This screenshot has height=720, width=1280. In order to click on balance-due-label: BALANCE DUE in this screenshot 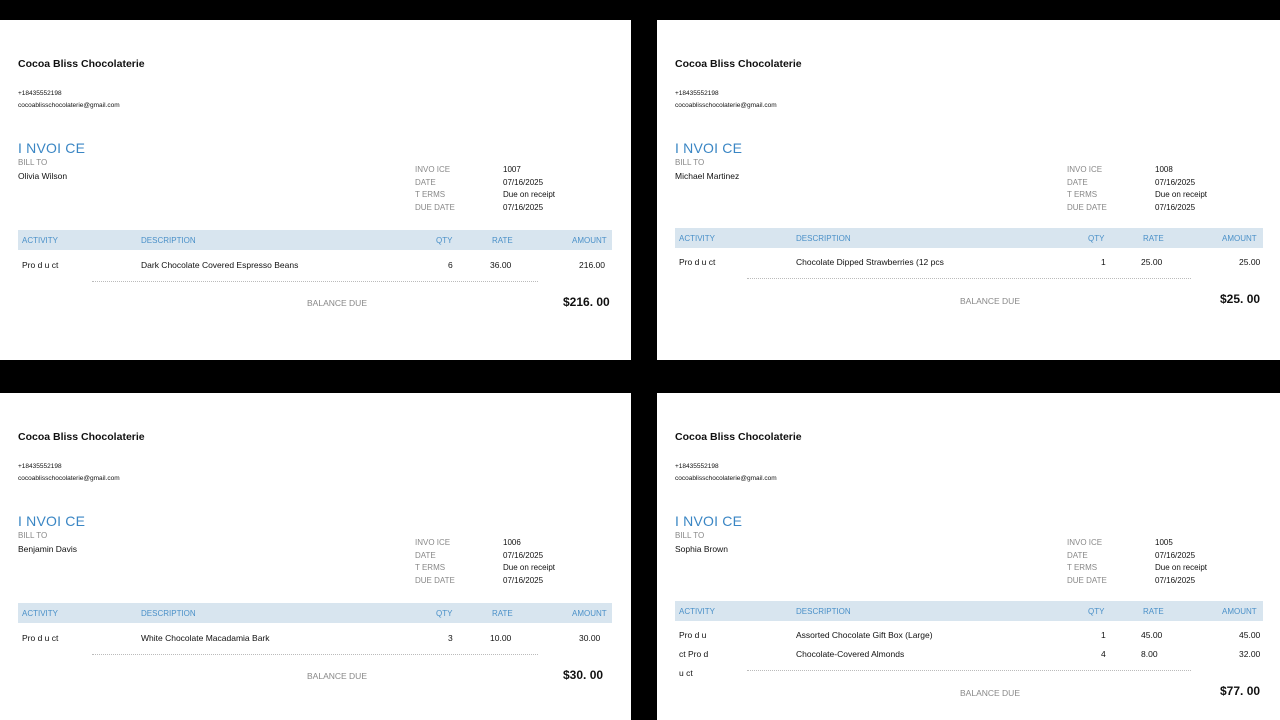, I will do `click(990, 301)`.